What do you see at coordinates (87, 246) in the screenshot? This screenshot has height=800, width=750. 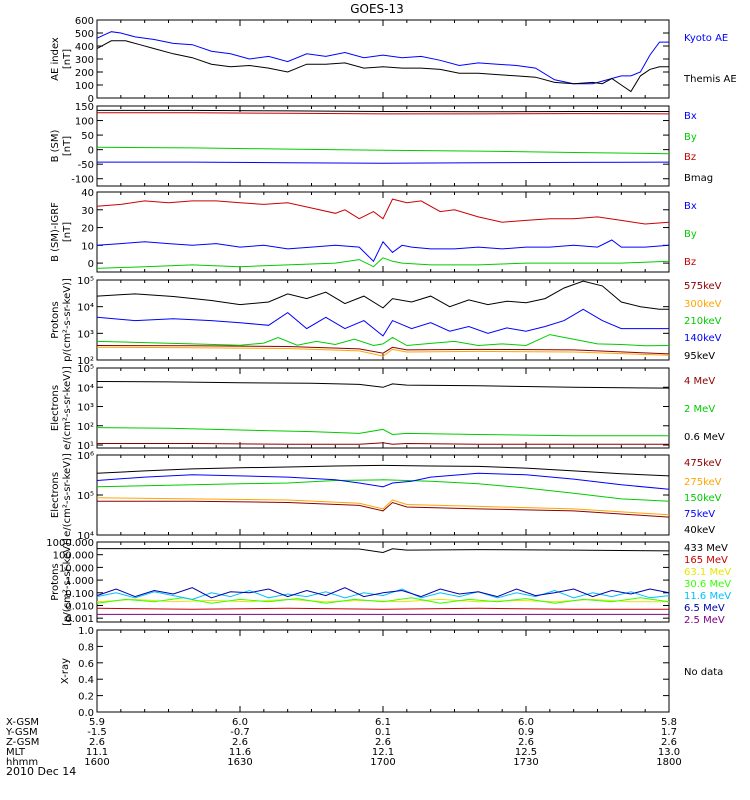 I see `y-tick-label: 10` at bounding box center [87, 246].